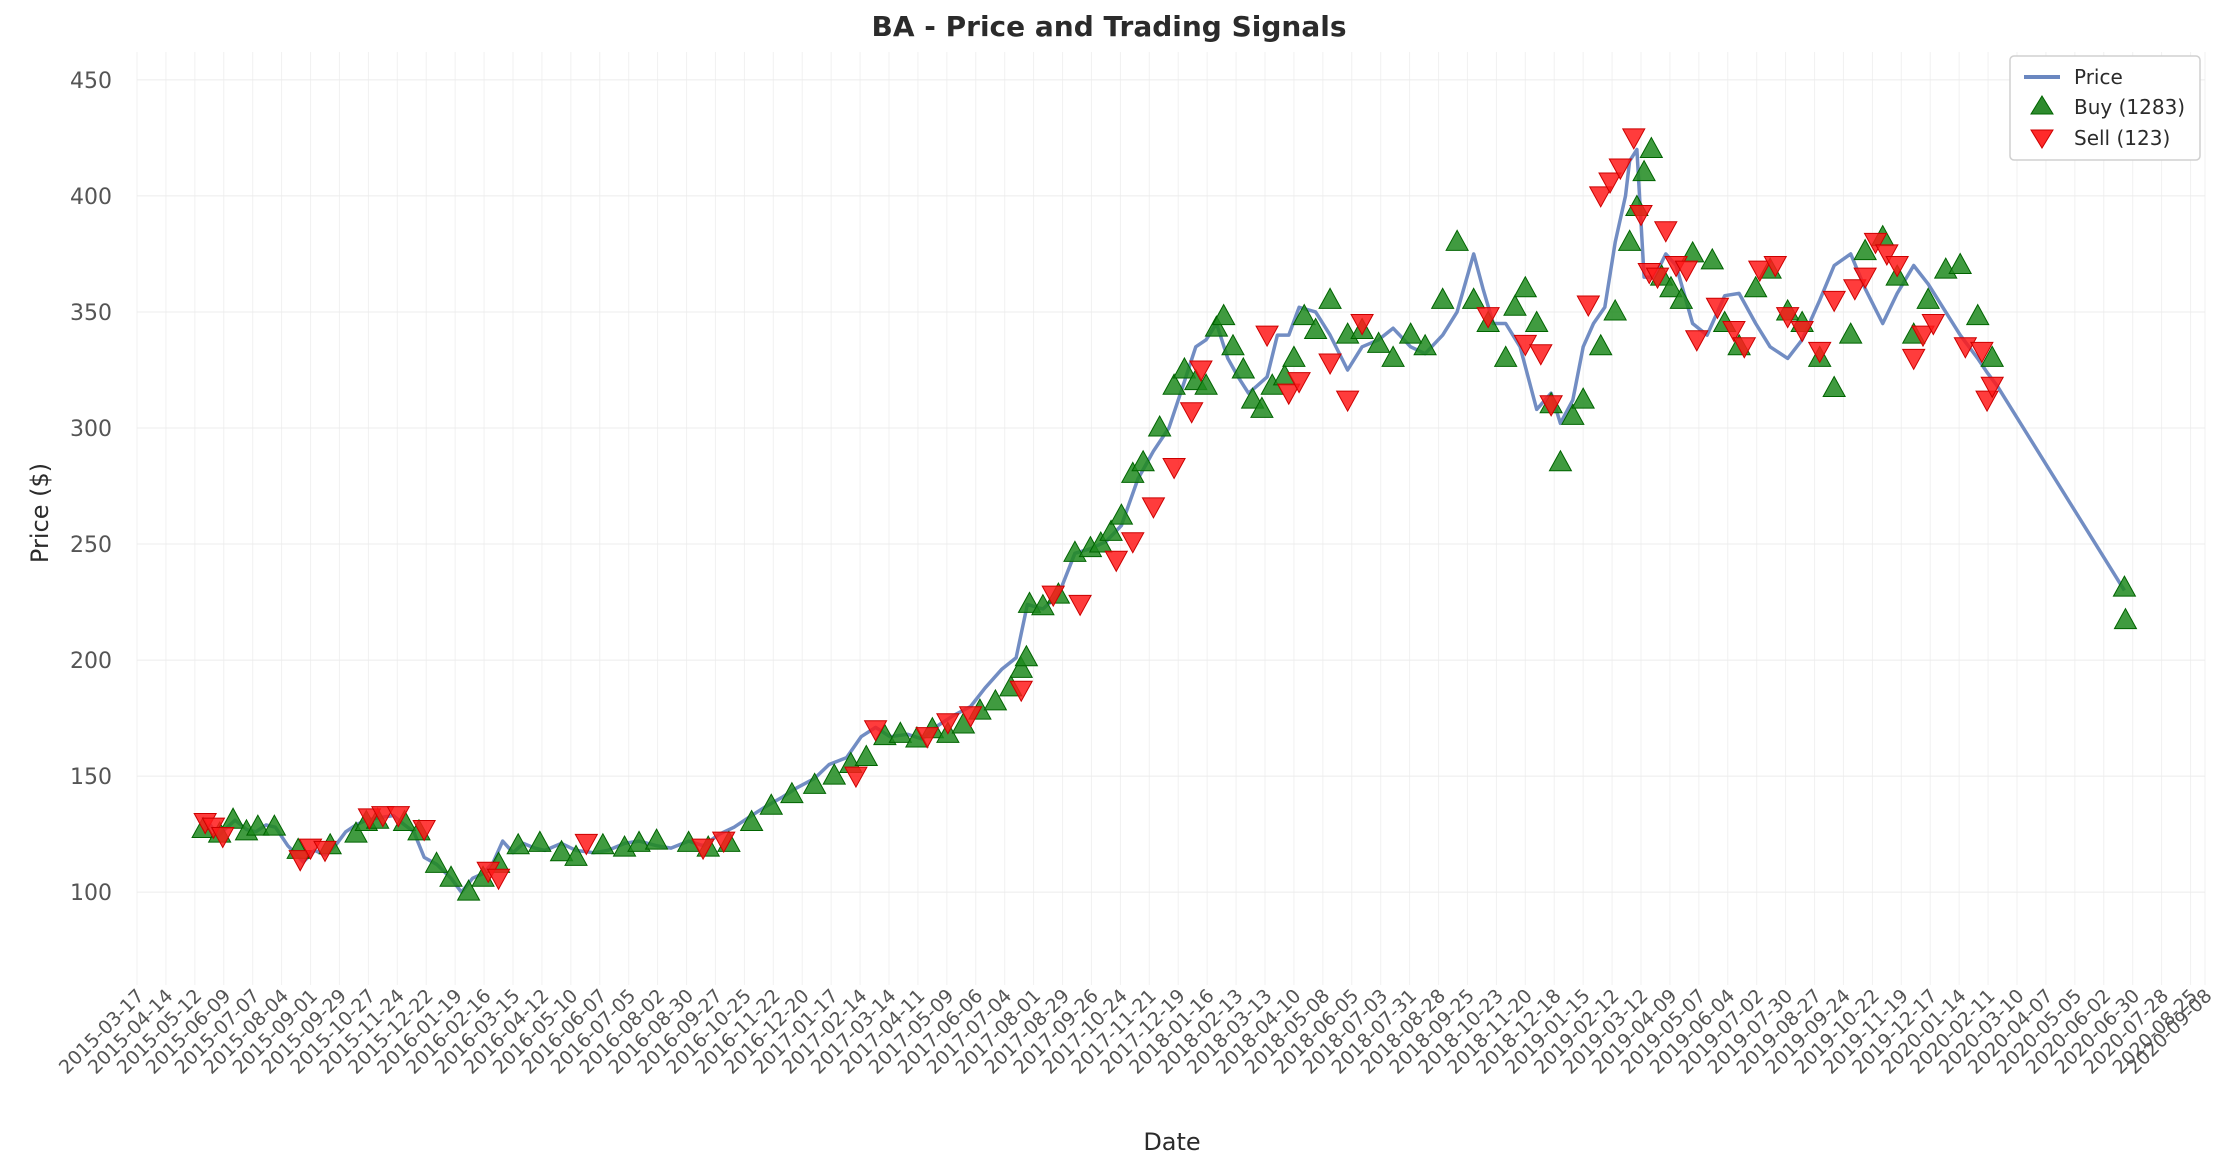 This screenshot has width=2218, height=1165. What do you see at coordinates (91, 429) in the screenshot?
I see `y-tick-label: 300` at bounding box center [91, 429].